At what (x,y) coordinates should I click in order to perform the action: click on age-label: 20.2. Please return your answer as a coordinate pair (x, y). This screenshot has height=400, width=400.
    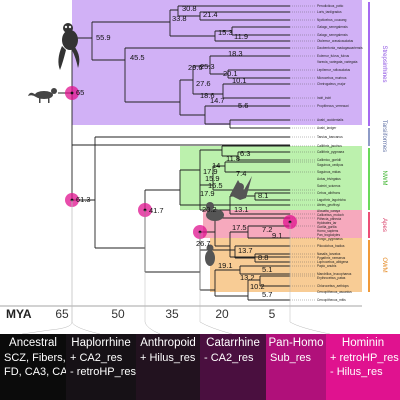
    Looking at the image, I should click on (209, 209).